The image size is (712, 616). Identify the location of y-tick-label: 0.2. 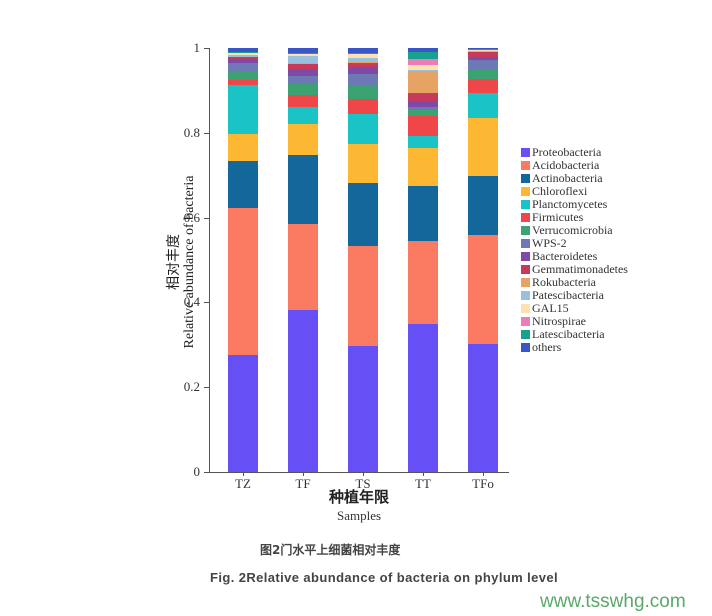
(191, 387).